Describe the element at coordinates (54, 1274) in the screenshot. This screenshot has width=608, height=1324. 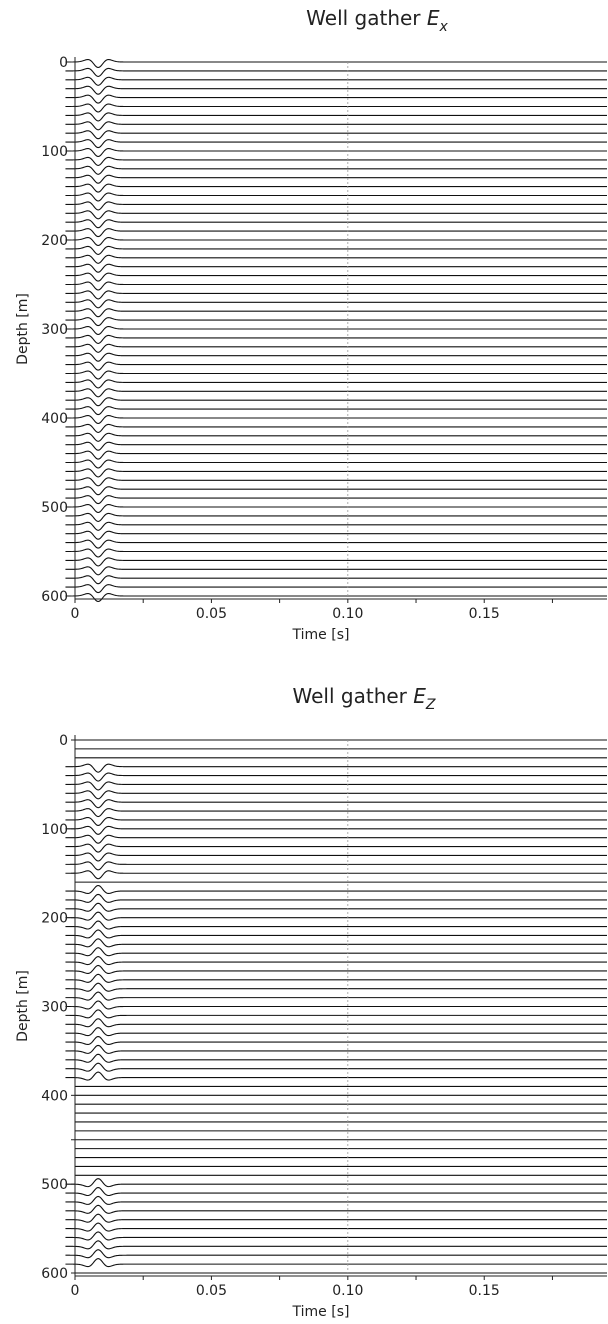
I see `y-tick-label: 600` at that location.